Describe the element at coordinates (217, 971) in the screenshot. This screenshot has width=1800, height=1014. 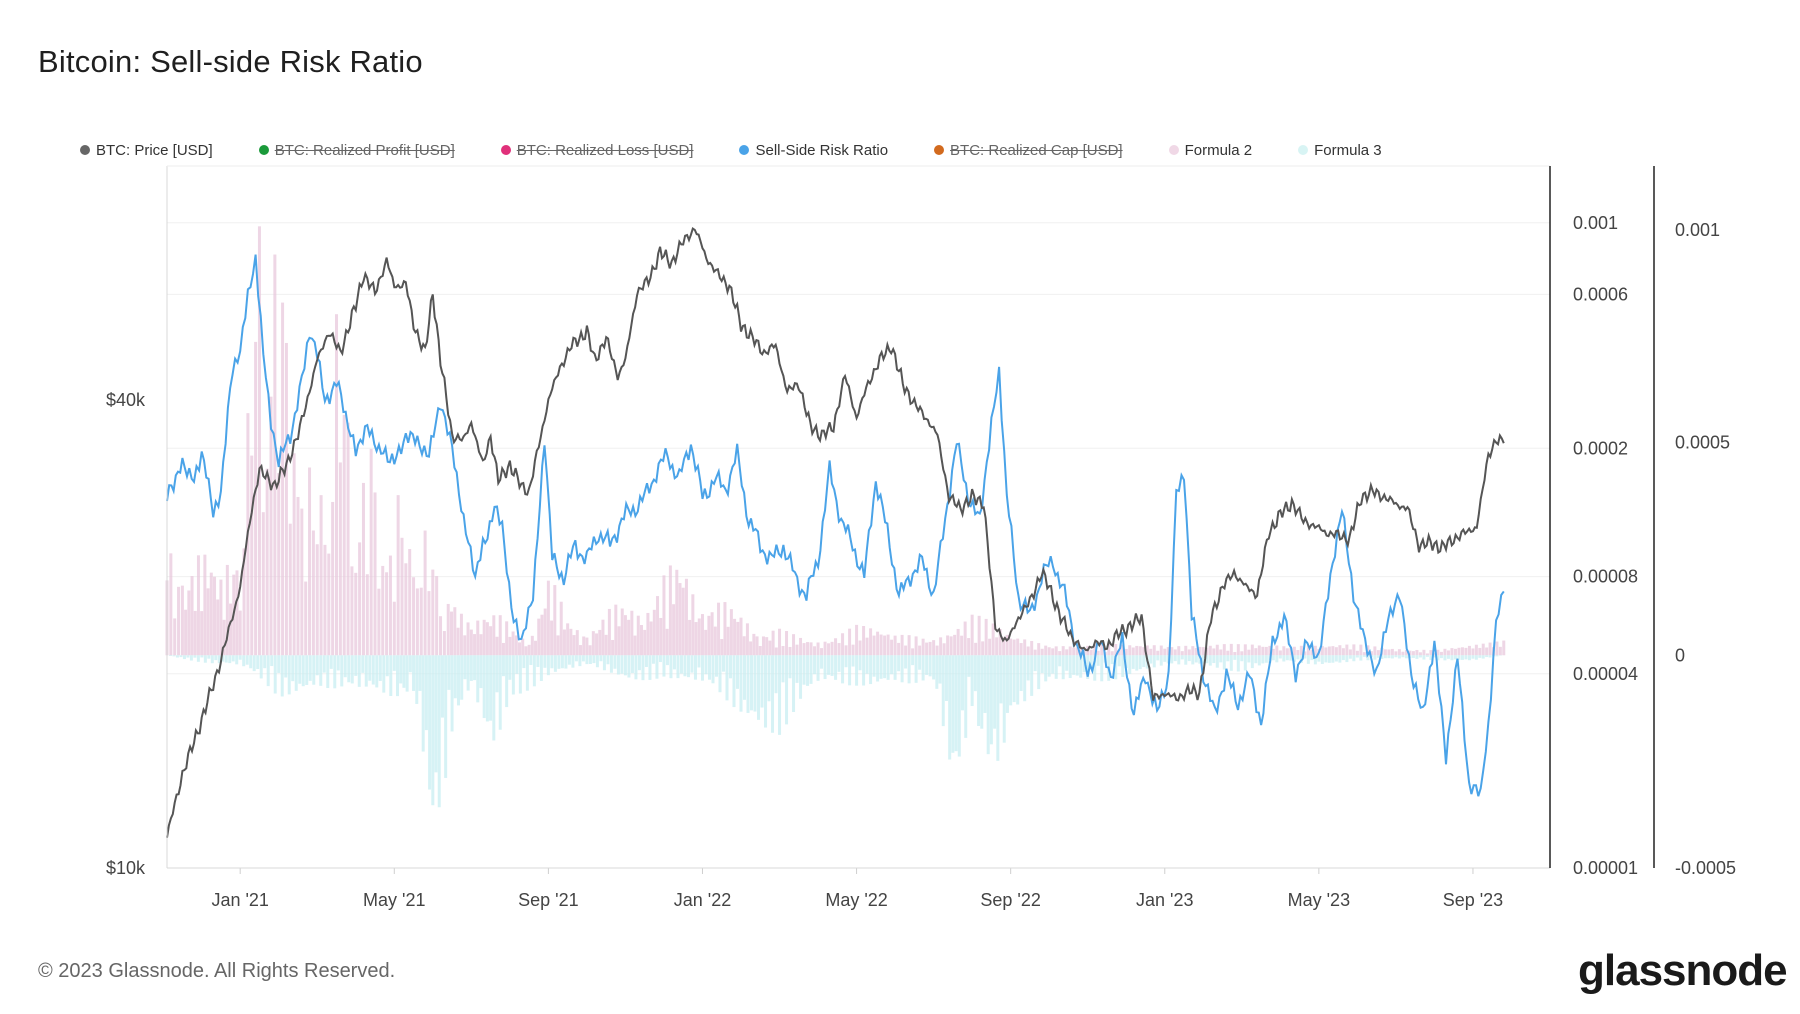
I see `copyright-footer: © 2023 Glassnode. All Rights Reserved.` at that location.